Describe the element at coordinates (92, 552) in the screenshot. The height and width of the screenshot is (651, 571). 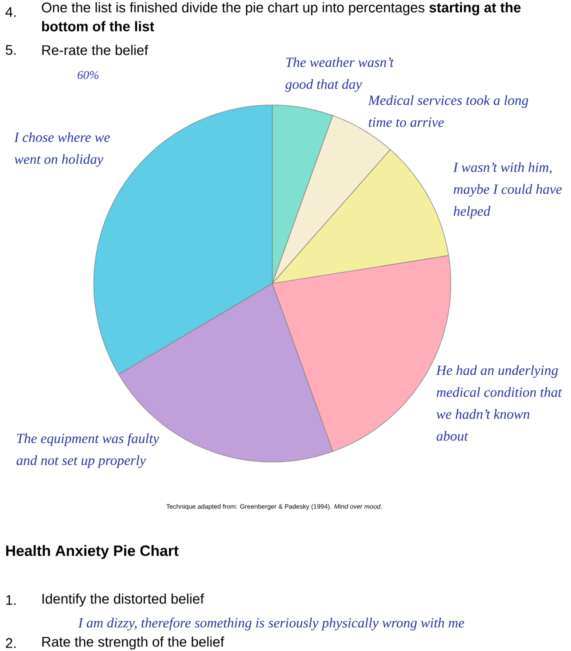
I see `text: Health Anxiety Pie Chart` at that location.